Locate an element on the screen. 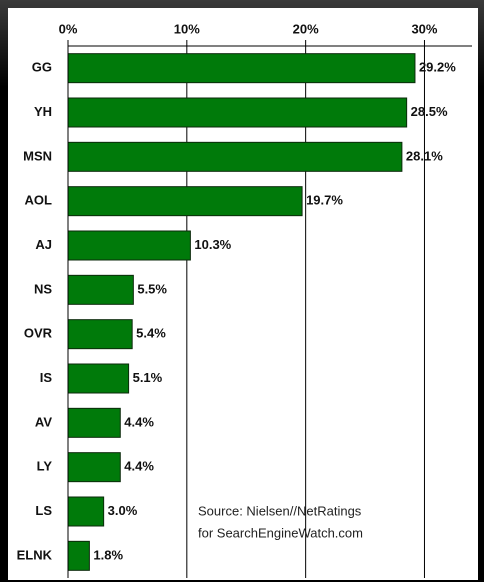  value-label: 5.1% is located at coordinates (148, 377).